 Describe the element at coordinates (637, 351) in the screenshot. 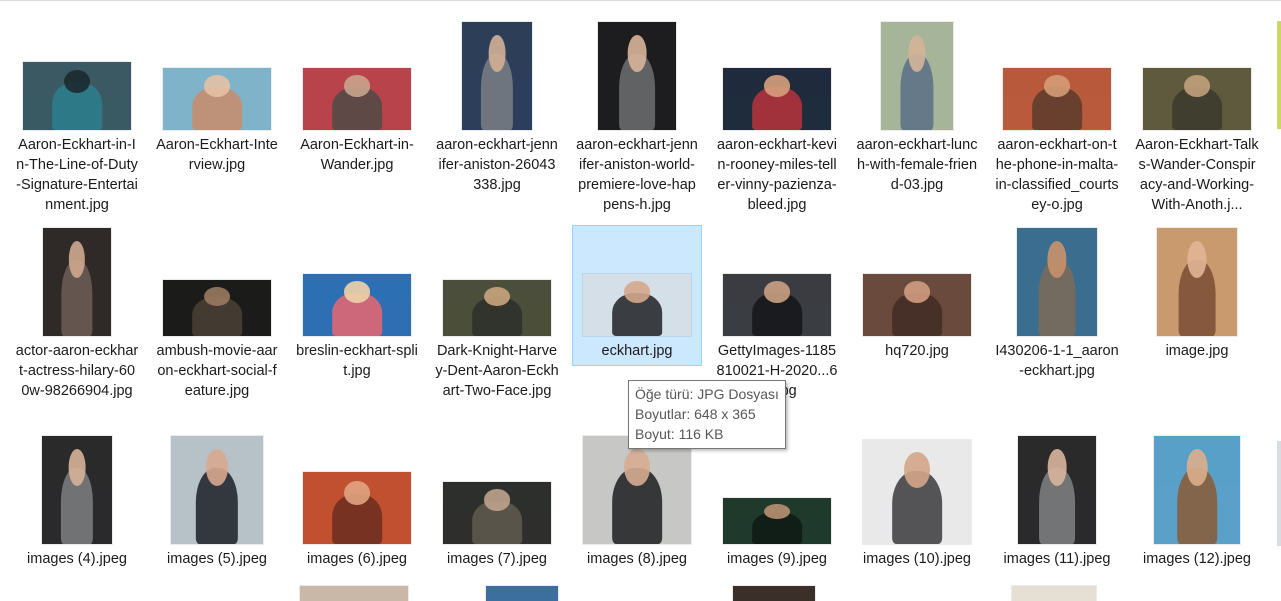

I see `file-name-label: eckhart.jpg` at that location.